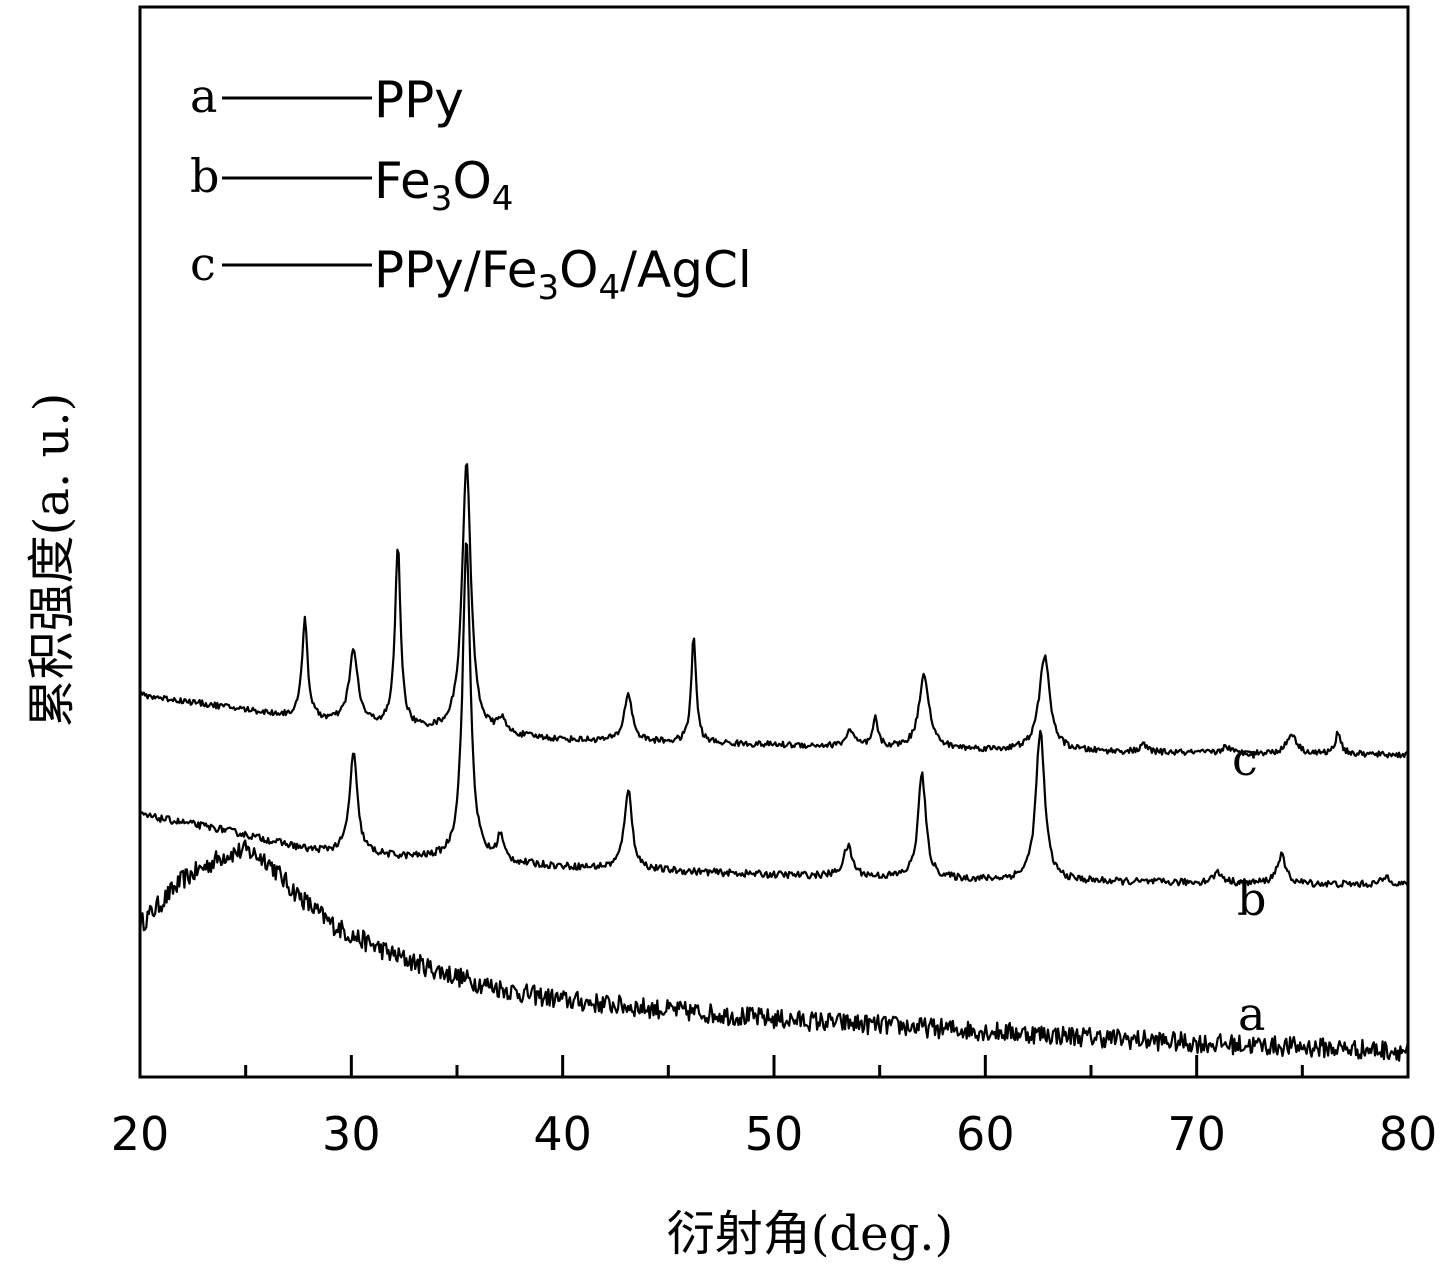  I want to click on x-tick-label: 40, so click(562, 1134).